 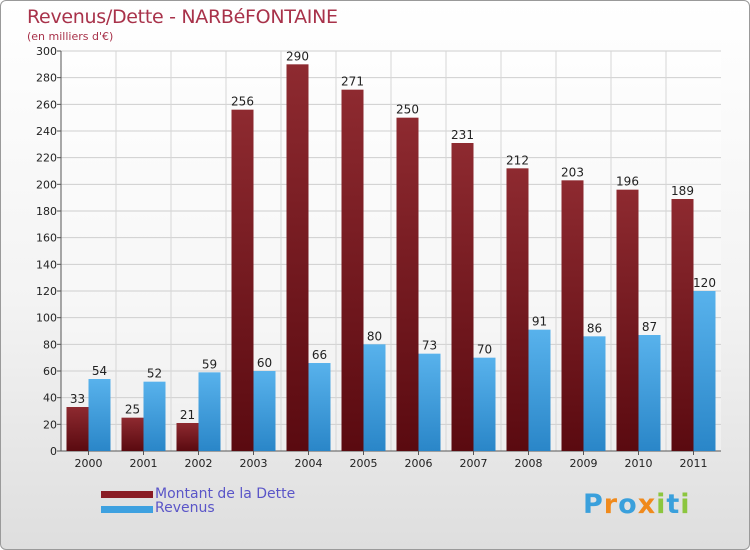 I want to click on legend-swatch-revenus, so click(x=127, y=509).